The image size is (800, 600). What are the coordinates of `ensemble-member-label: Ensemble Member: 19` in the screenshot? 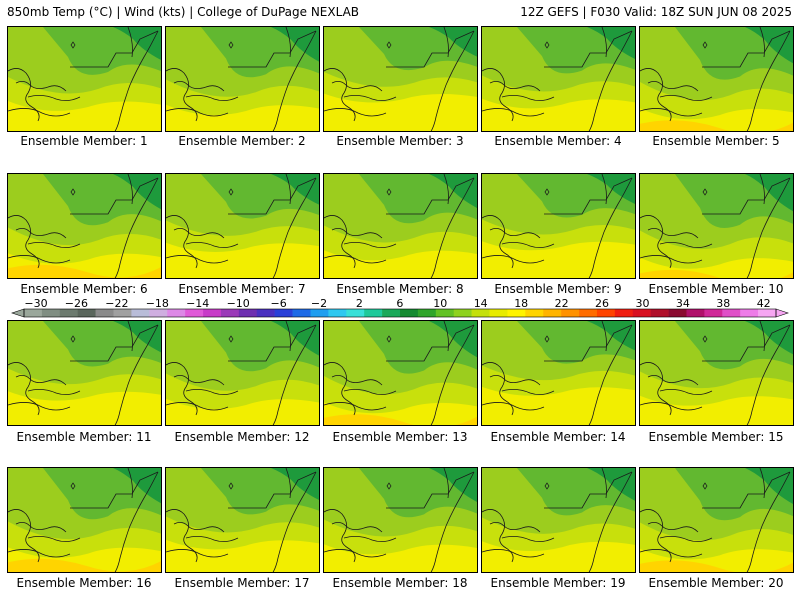 It's located at (558, 583).